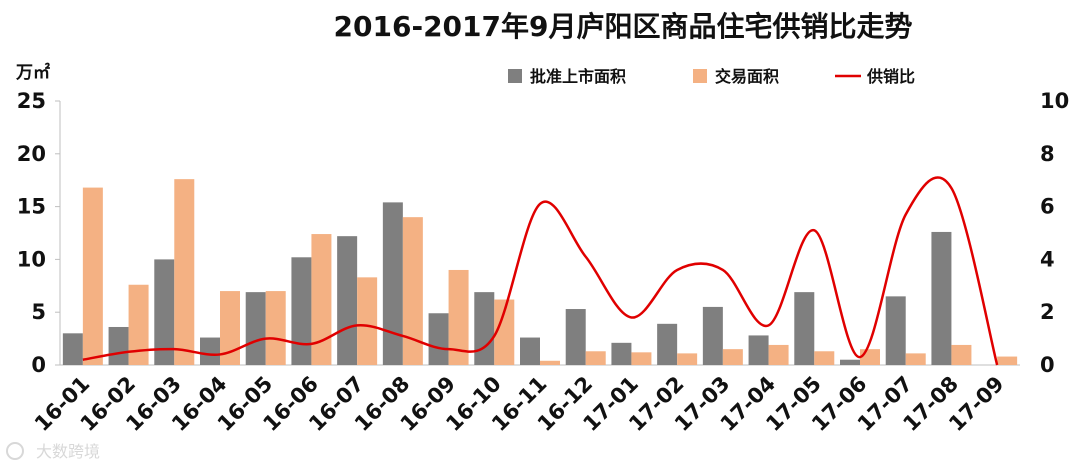 The image size is (1079, 471). I want to click on y-right-tick-label: 8, so click(1047, 154).